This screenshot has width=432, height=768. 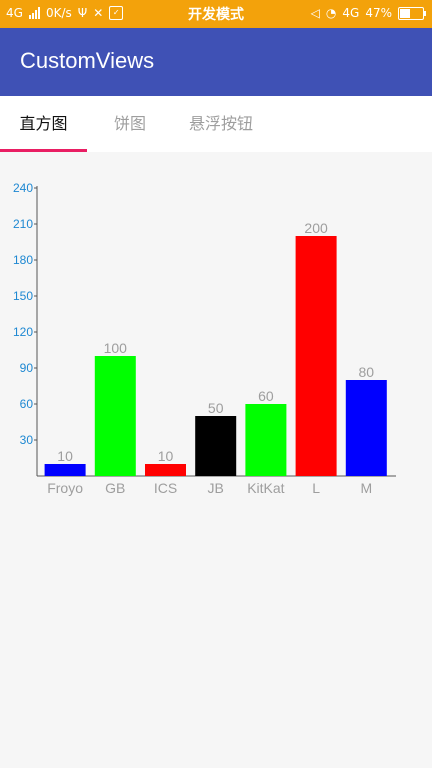 What do you see at coordinates (116, 348) in the screenshot?
I see `bar-value-label: 100` at bounding box center [116, 348].